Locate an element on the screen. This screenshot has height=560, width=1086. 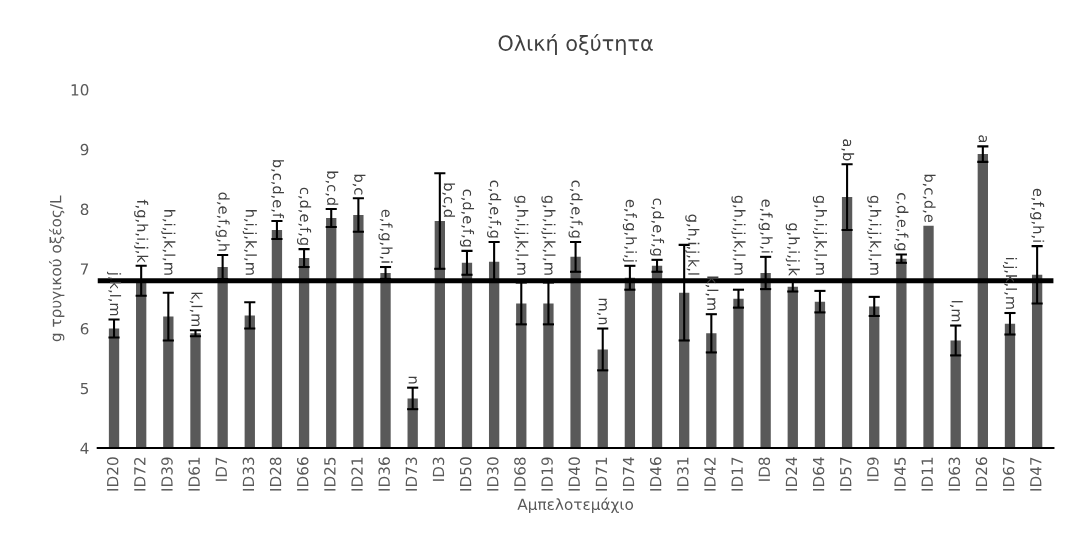
data-label: a,b is located at coordinates (848, 150).